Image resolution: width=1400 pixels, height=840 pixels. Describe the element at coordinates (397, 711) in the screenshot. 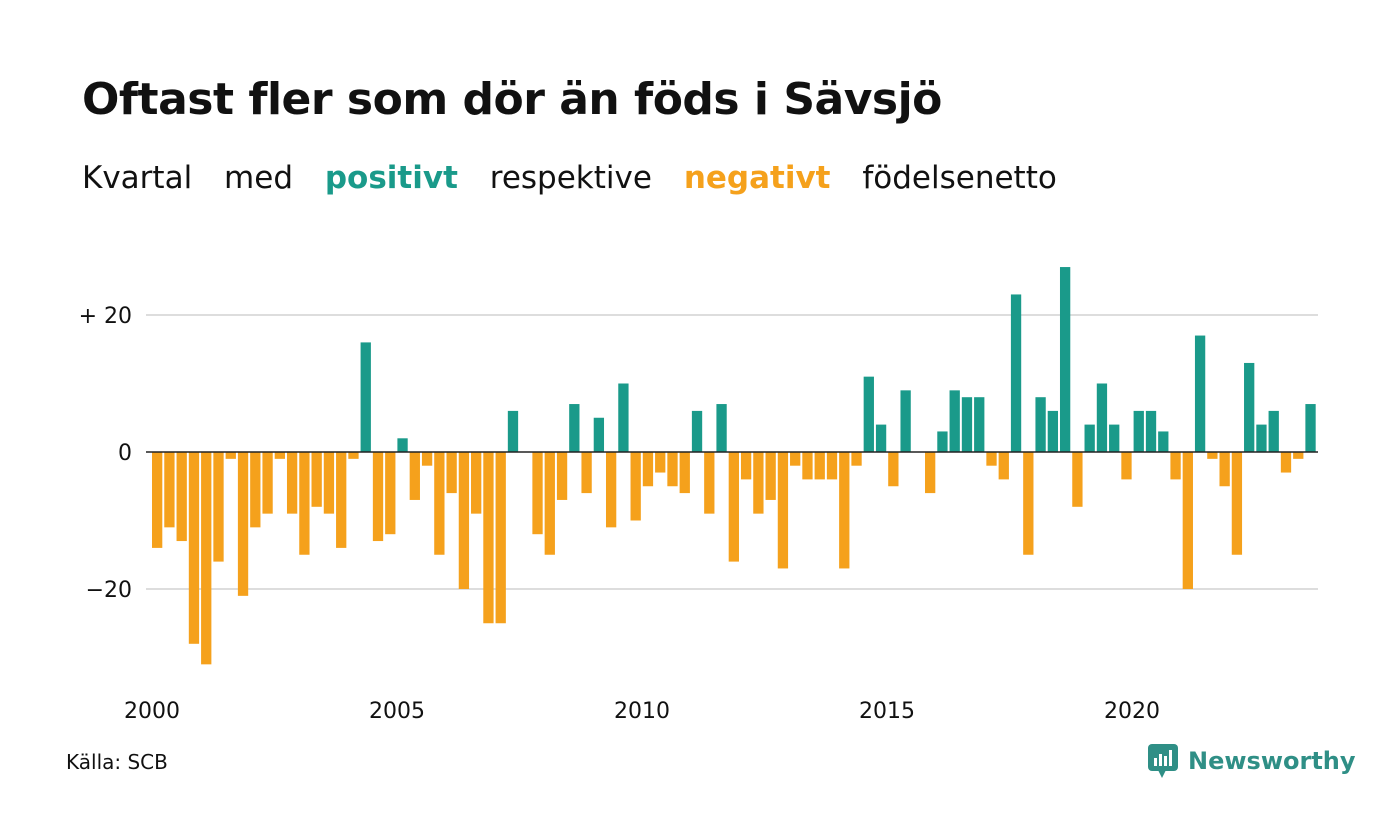

I see `x-tick-label: 2005` at that location.